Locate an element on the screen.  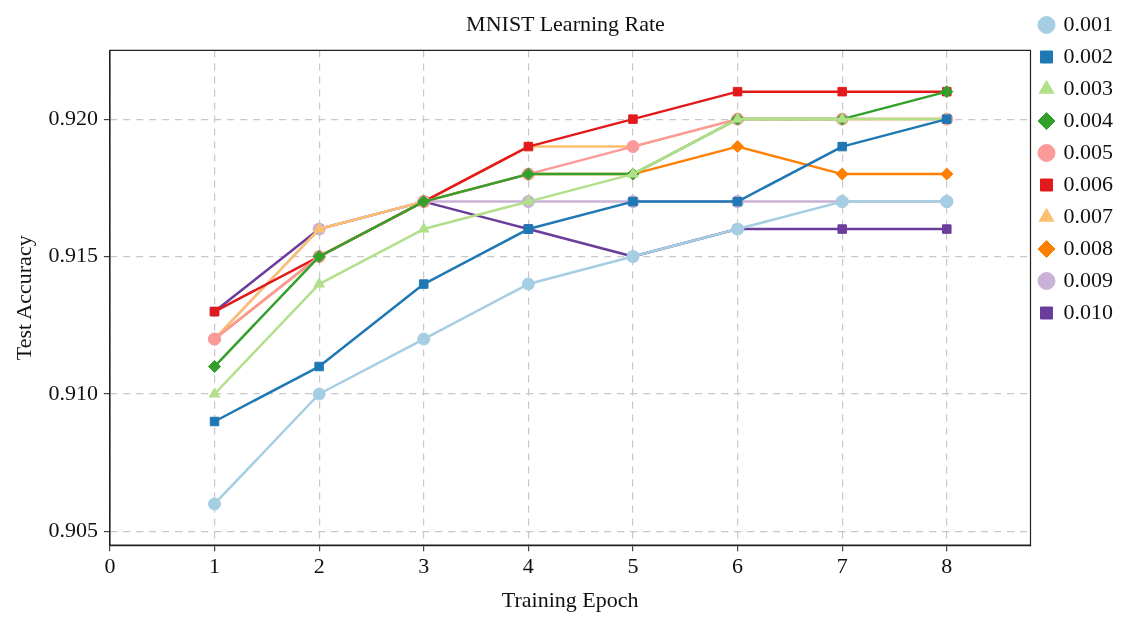
legend-label: 0.005 is located at coordinates (1088, 151).